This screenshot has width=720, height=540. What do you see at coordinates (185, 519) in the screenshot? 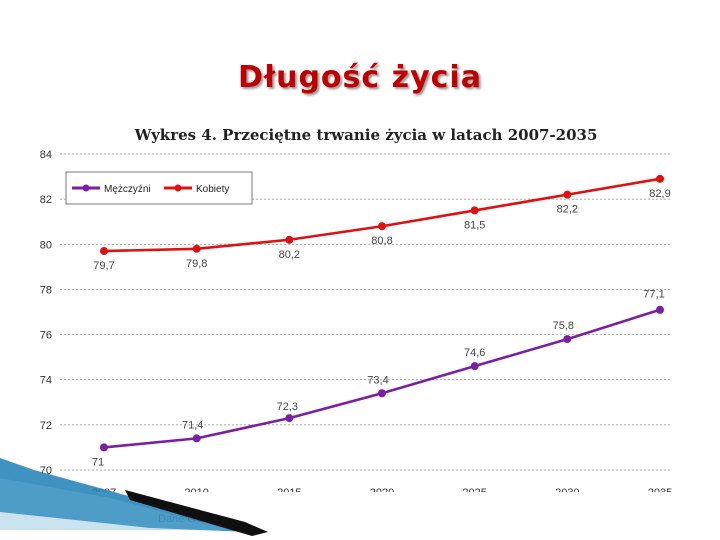
I see `source-note: Dane GUS` at bounding box center [185, 519].